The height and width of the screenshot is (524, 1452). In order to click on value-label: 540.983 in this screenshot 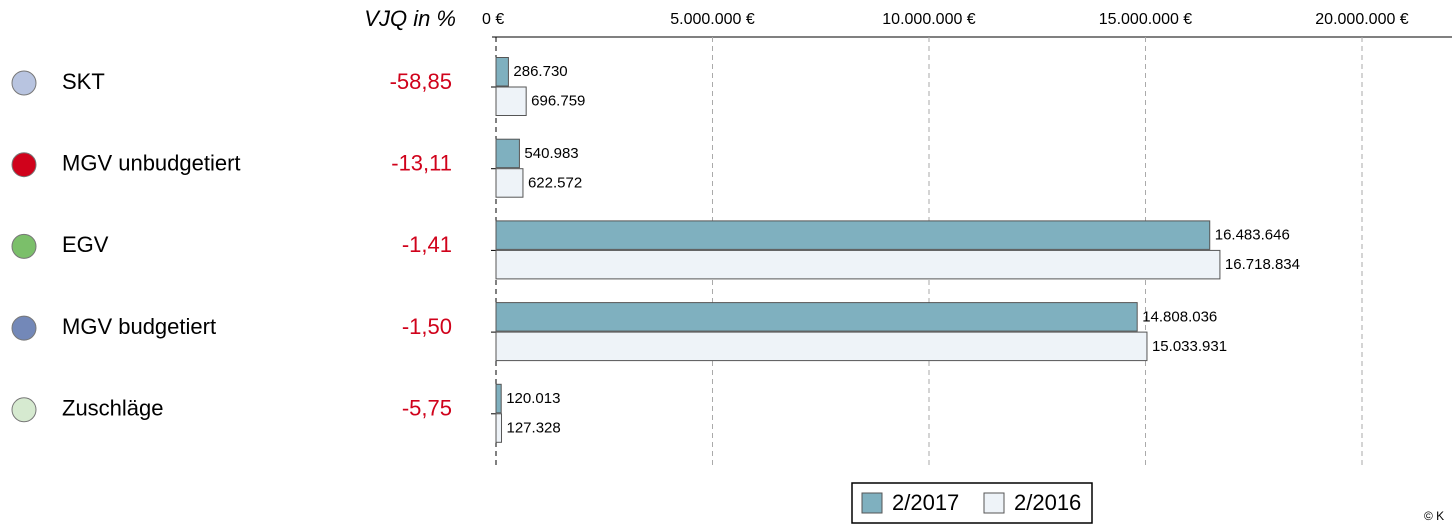, I will do `click(551, 153)`.